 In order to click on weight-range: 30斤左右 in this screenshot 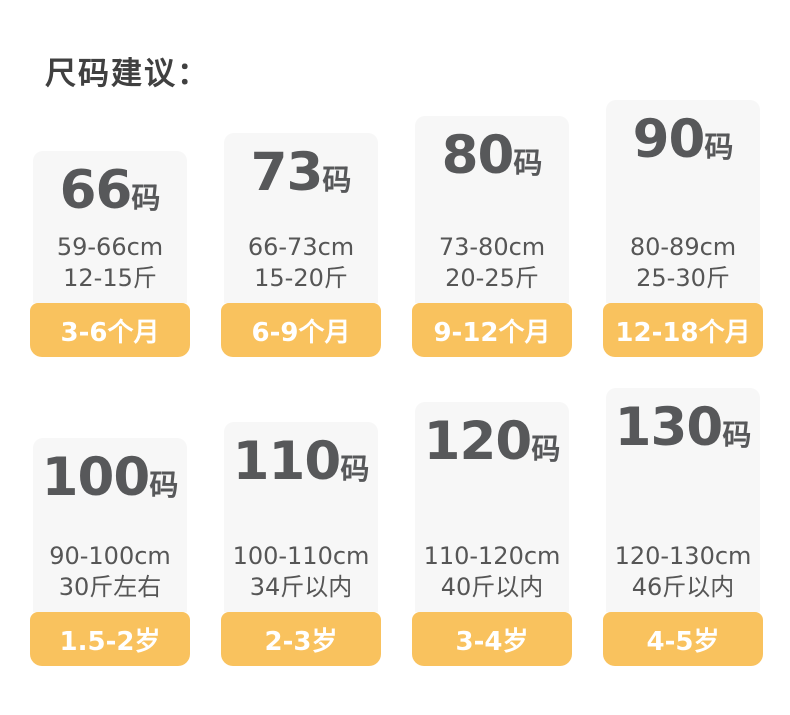, I will do `click(110, 587)`.